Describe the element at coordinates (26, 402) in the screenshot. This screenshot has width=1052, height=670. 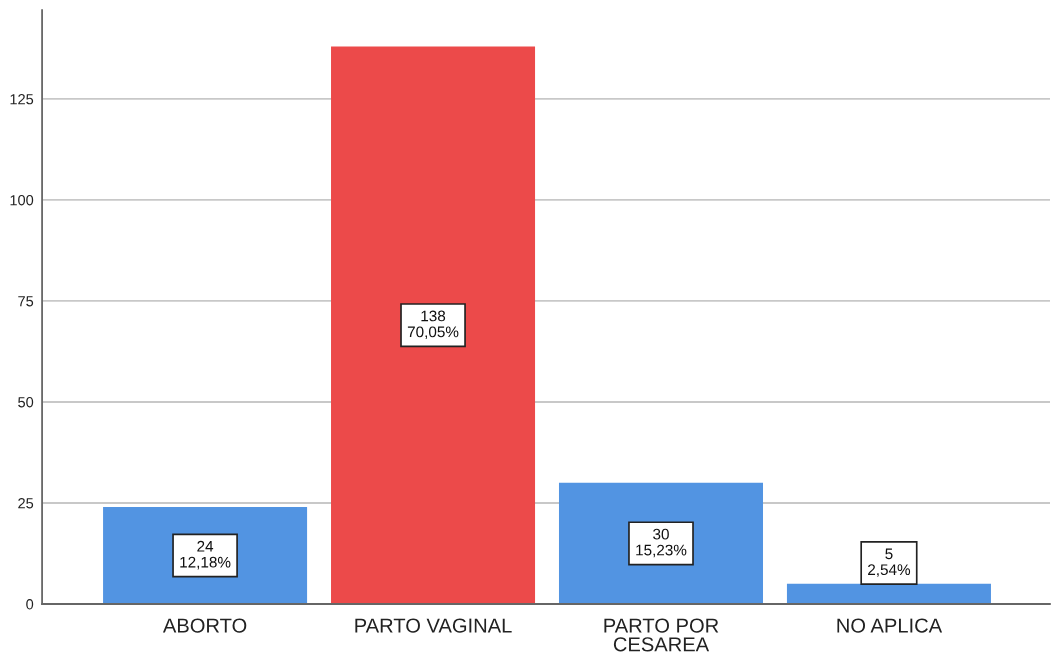
I see `y-tick-label: 50` at that location.